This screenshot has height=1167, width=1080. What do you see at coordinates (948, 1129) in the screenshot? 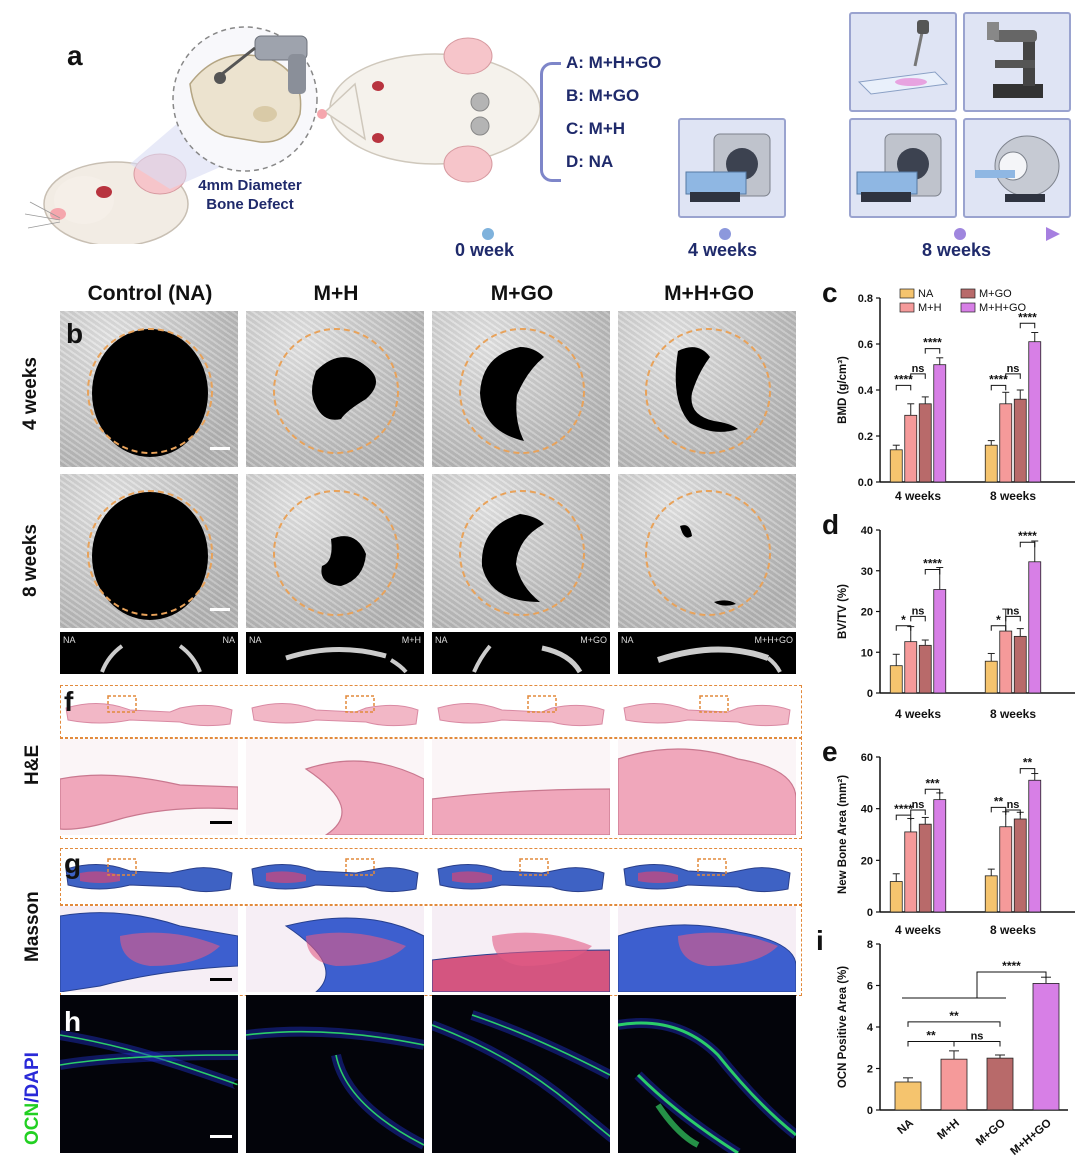
I see `x-tick-label: M+H` at bounding box center [948, 1129].